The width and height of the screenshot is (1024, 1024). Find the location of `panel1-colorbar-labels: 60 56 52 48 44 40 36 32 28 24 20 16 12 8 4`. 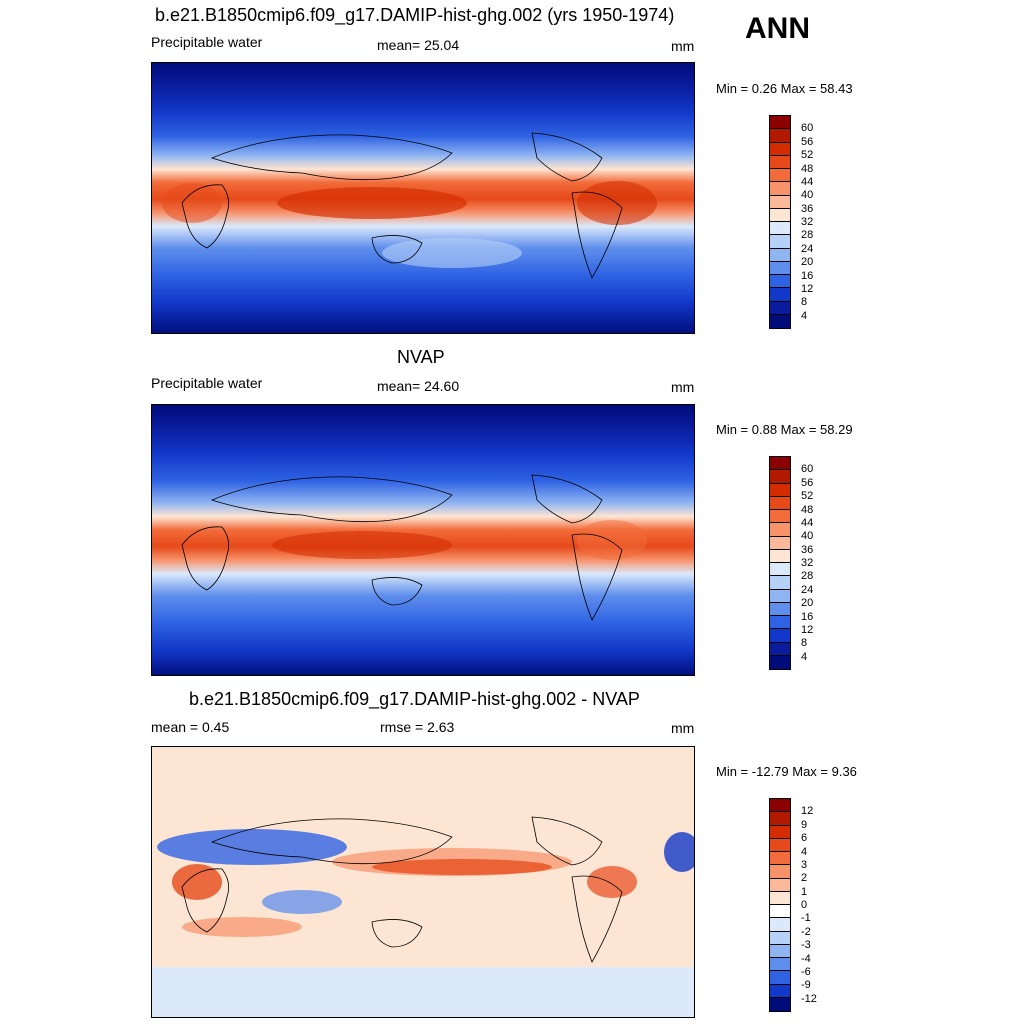

panel1-colorbar-labels: 60 56 52 48 44 40 36 32 28 24 20 16 12 8 4 is located at coordinates (821, 222).